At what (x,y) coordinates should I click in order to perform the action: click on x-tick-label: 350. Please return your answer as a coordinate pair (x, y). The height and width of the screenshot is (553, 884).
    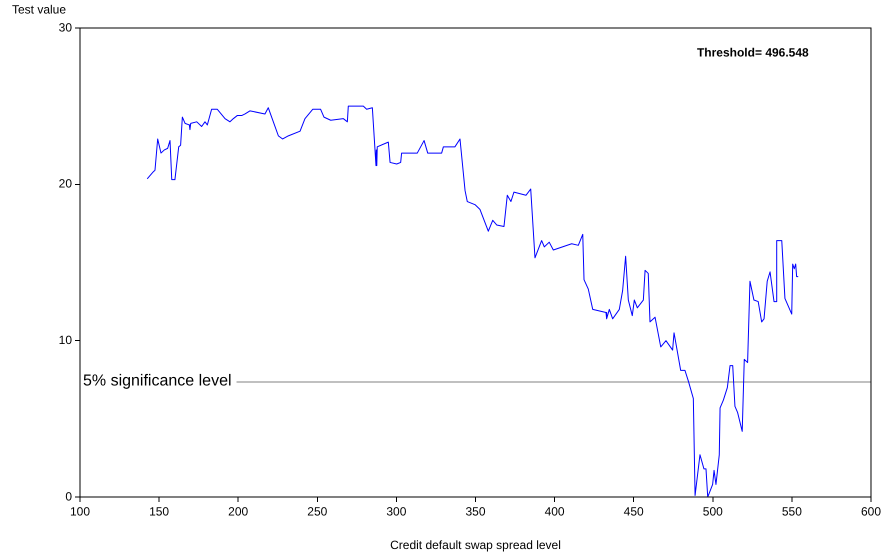
    Looking at the image, I should click on (475, 511).